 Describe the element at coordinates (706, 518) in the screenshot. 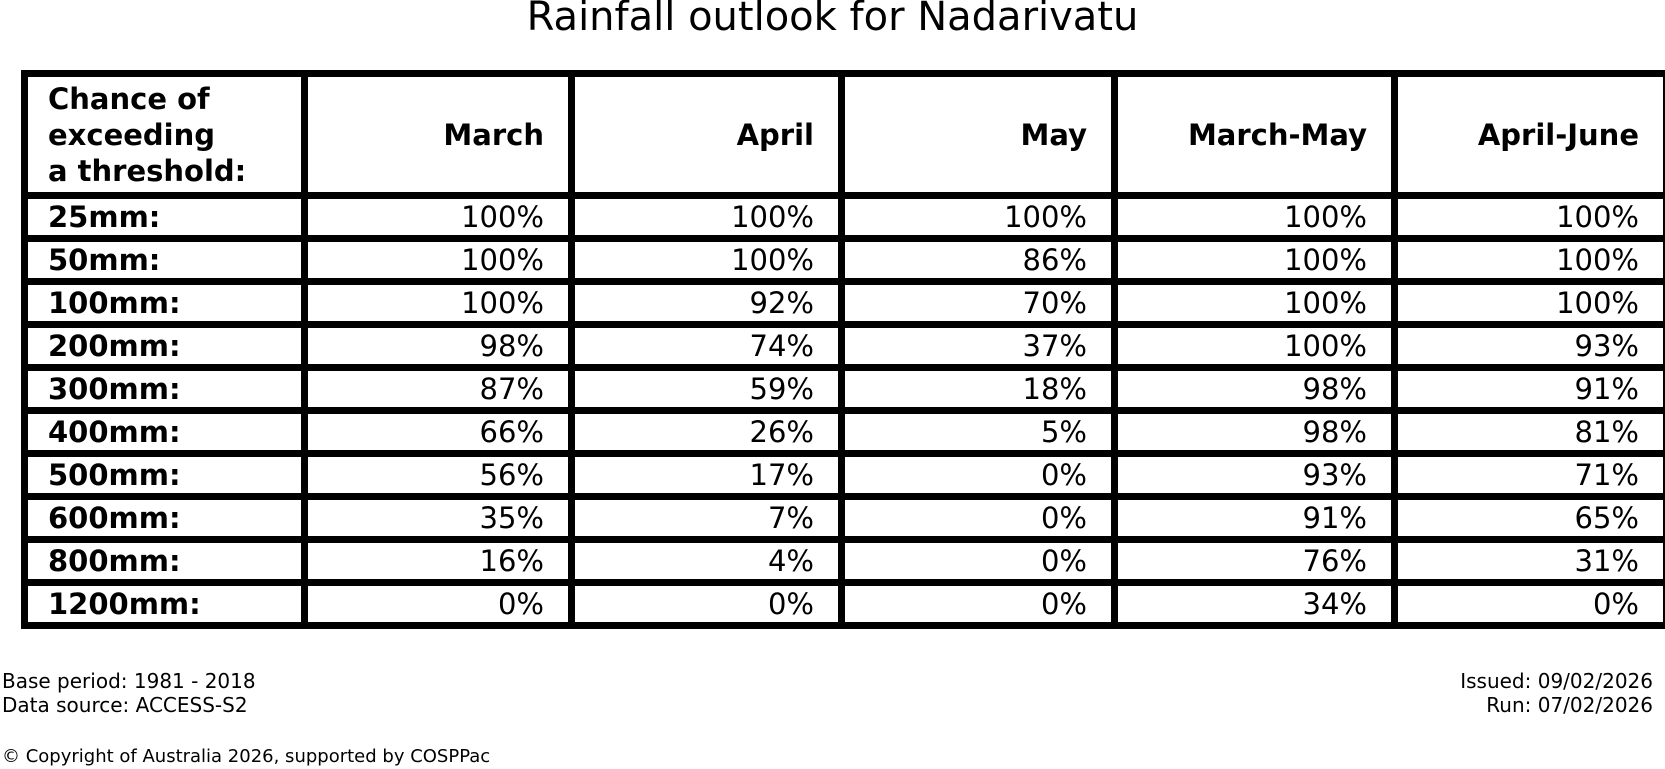

I see `probability-value: 7%` at that location.